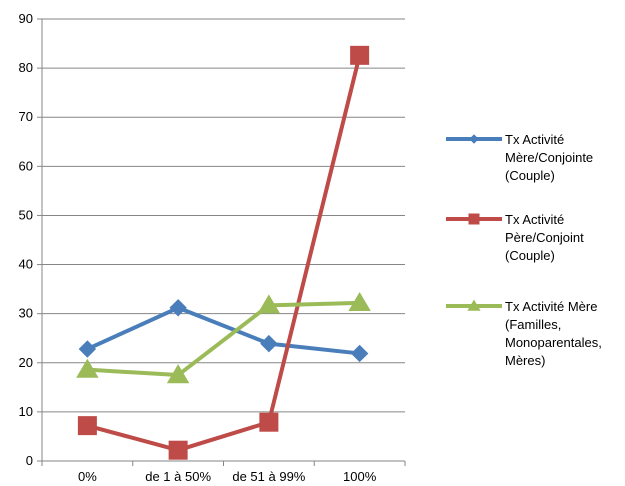 Image resolution: width=625 pixels, height=486 pixels. Describe the element at coordinates (26, 67) in the screenshot. I see `y-tick-label: 80` at that location.